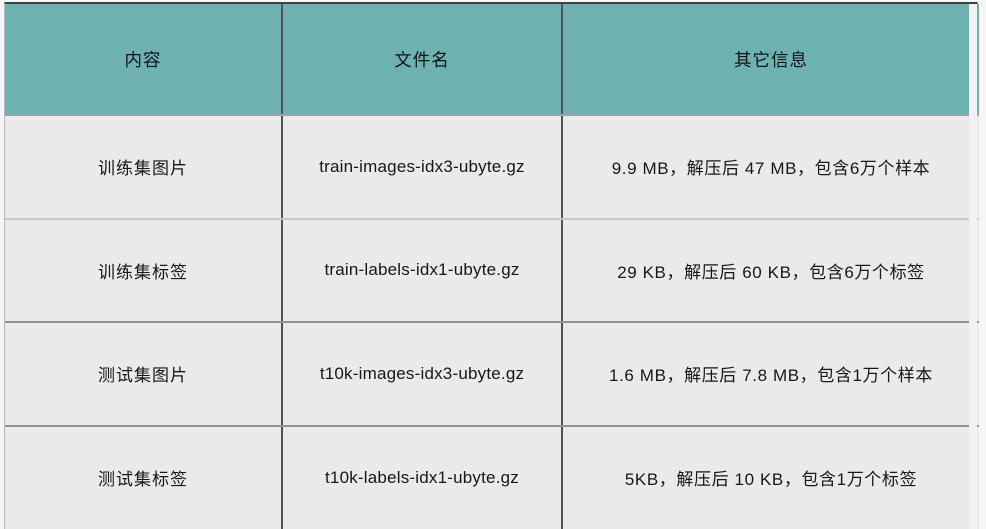  What do you see at coordinates (770, 60) in the screenshot?
I see `column-header-info: 其它信息` at bounding box center [770, 60].